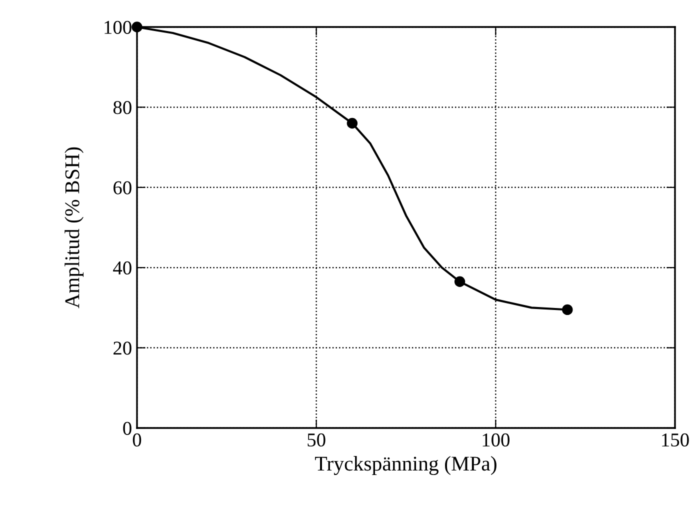  I want to click on x-tick-label: 100, so click(496, 440).